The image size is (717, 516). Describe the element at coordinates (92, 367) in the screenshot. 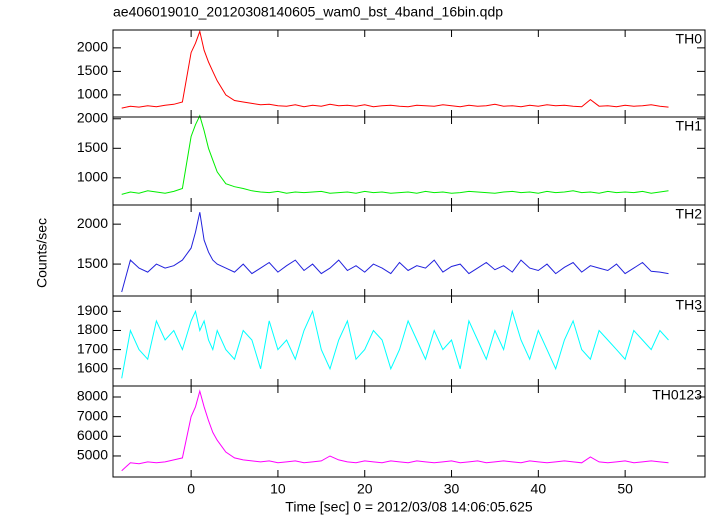

I see `y-tick-label: 1600` at that location.